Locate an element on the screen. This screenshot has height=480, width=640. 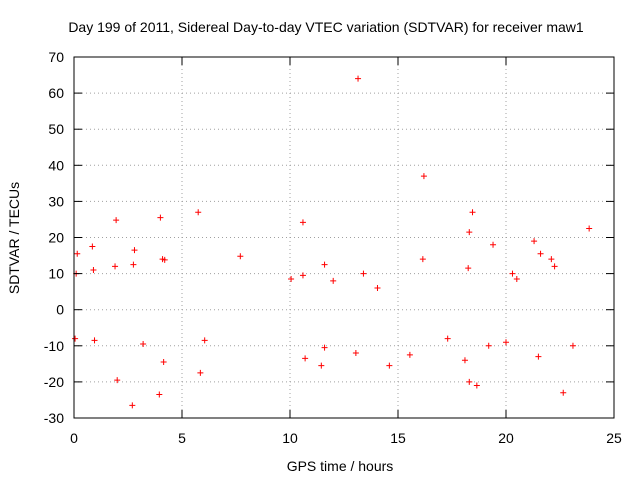
y-axis-label: SDTVAR / TECUs is located at coordinates (14, 238).